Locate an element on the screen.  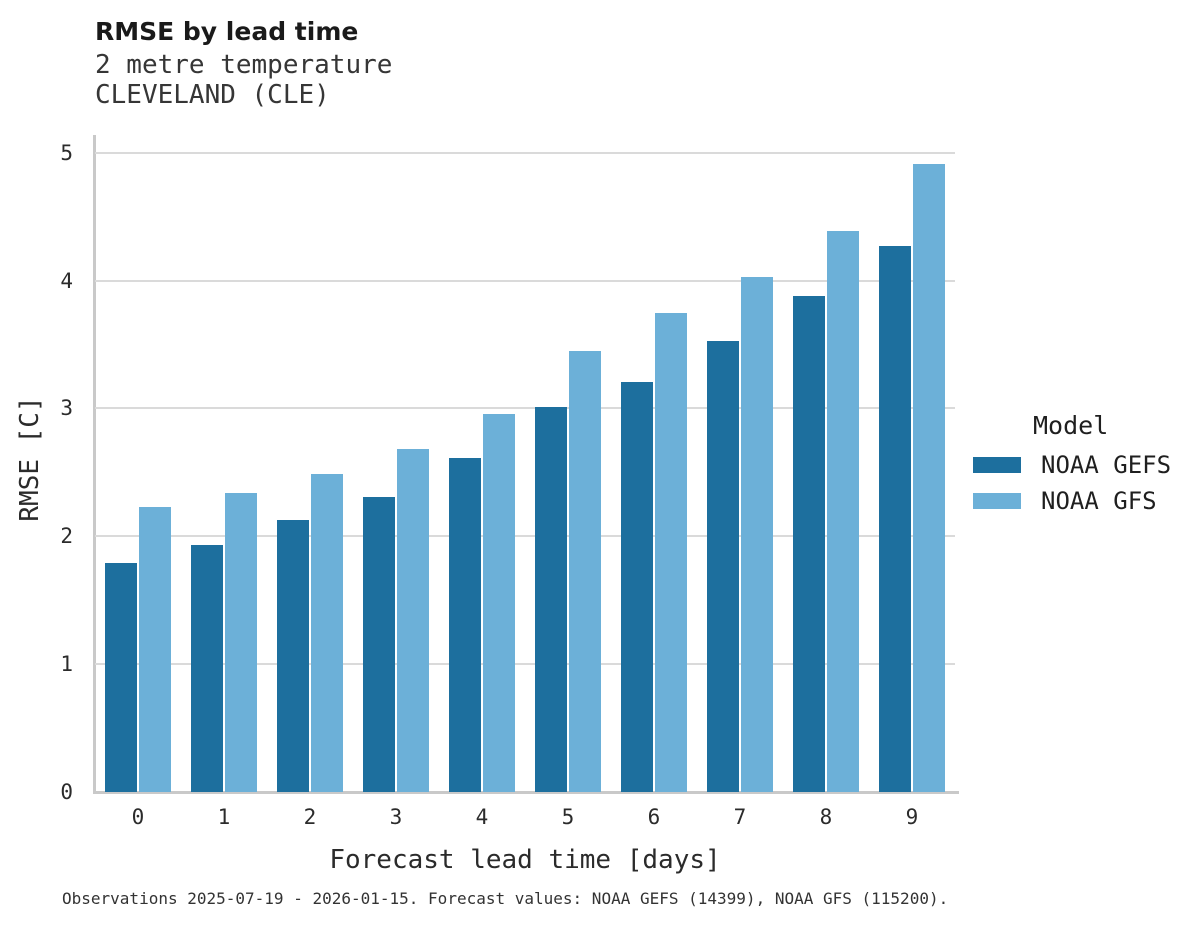
chart-subtitle-station: CLEVELAND (CLE) is located at coordinates (212, 95).